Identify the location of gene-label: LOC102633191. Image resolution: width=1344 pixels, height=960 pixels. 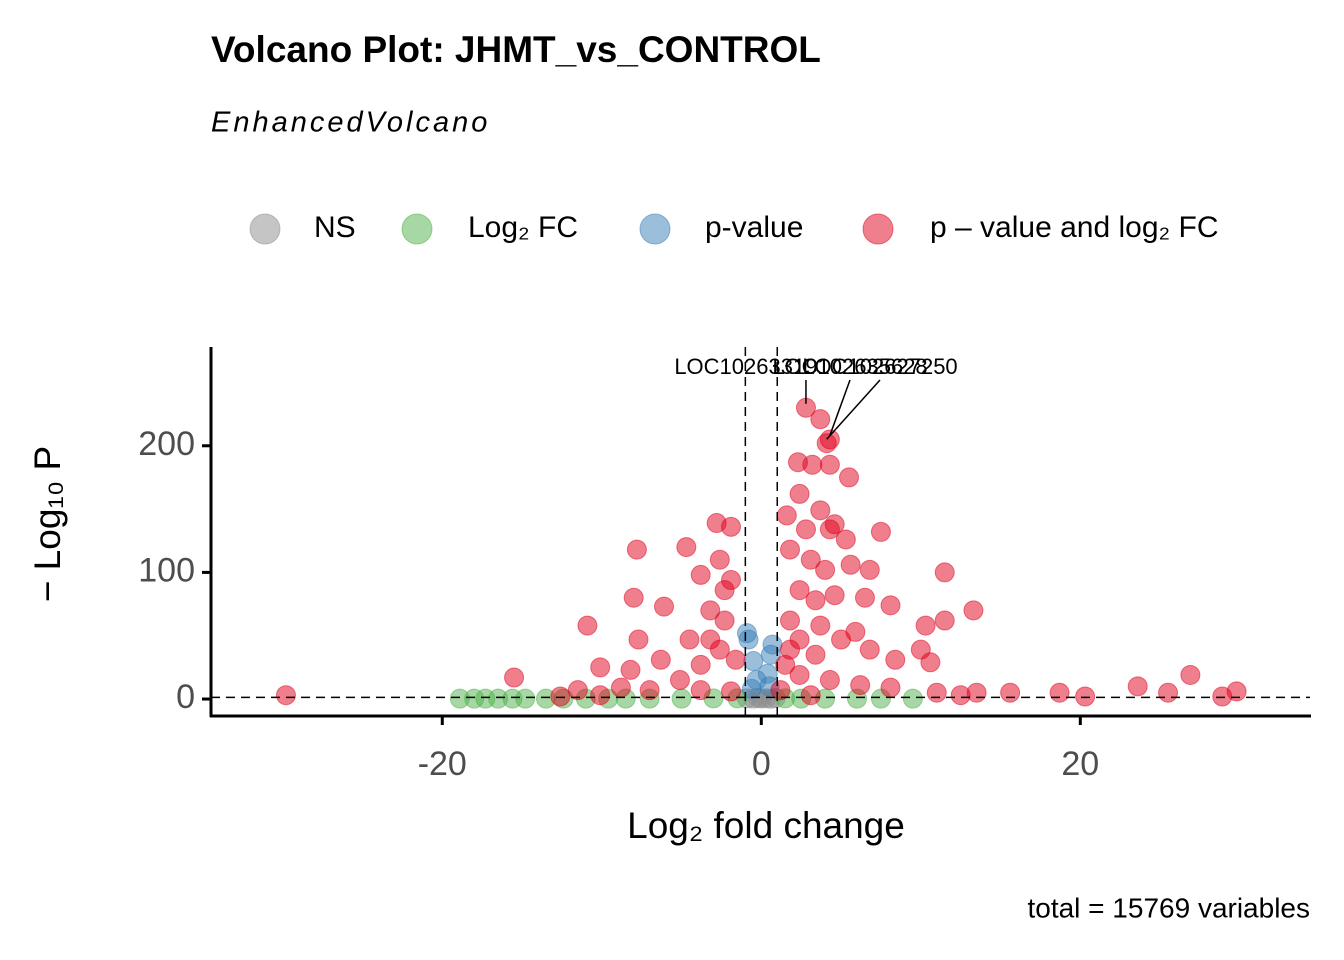
(751, 366).